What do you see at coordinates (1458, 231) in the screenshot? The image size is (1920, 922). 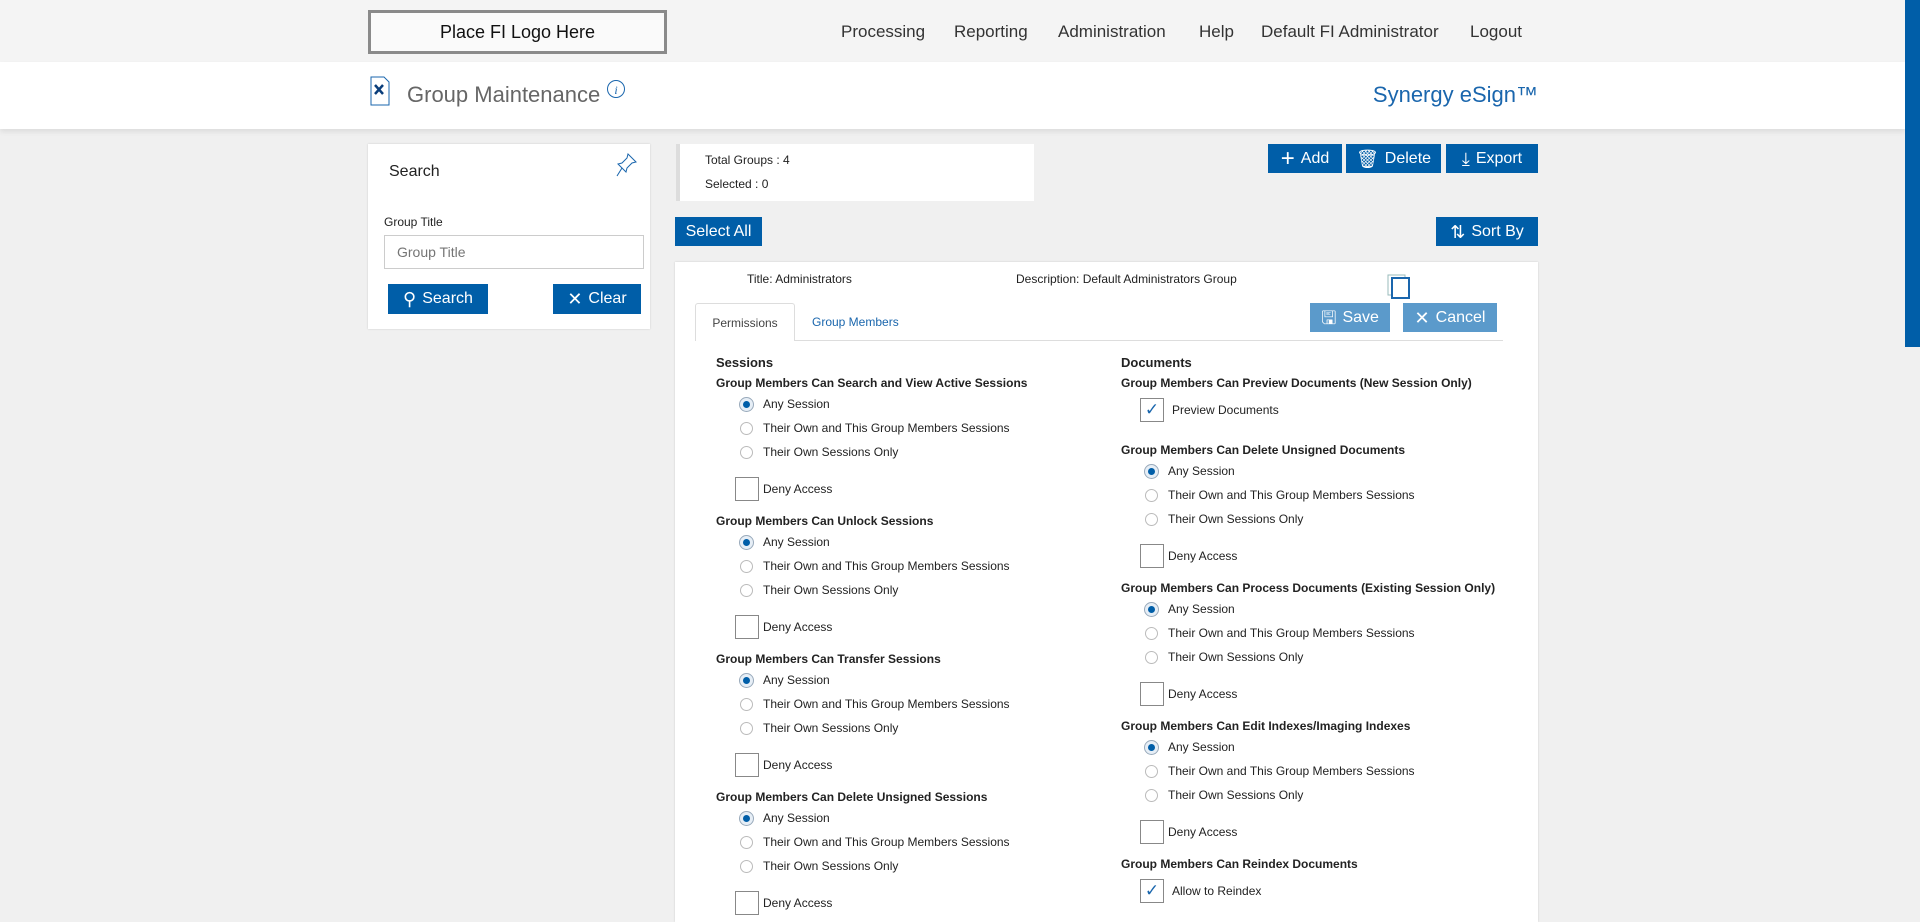 I see `sort-icon: ⇅` at bounding box center [1458, 231].